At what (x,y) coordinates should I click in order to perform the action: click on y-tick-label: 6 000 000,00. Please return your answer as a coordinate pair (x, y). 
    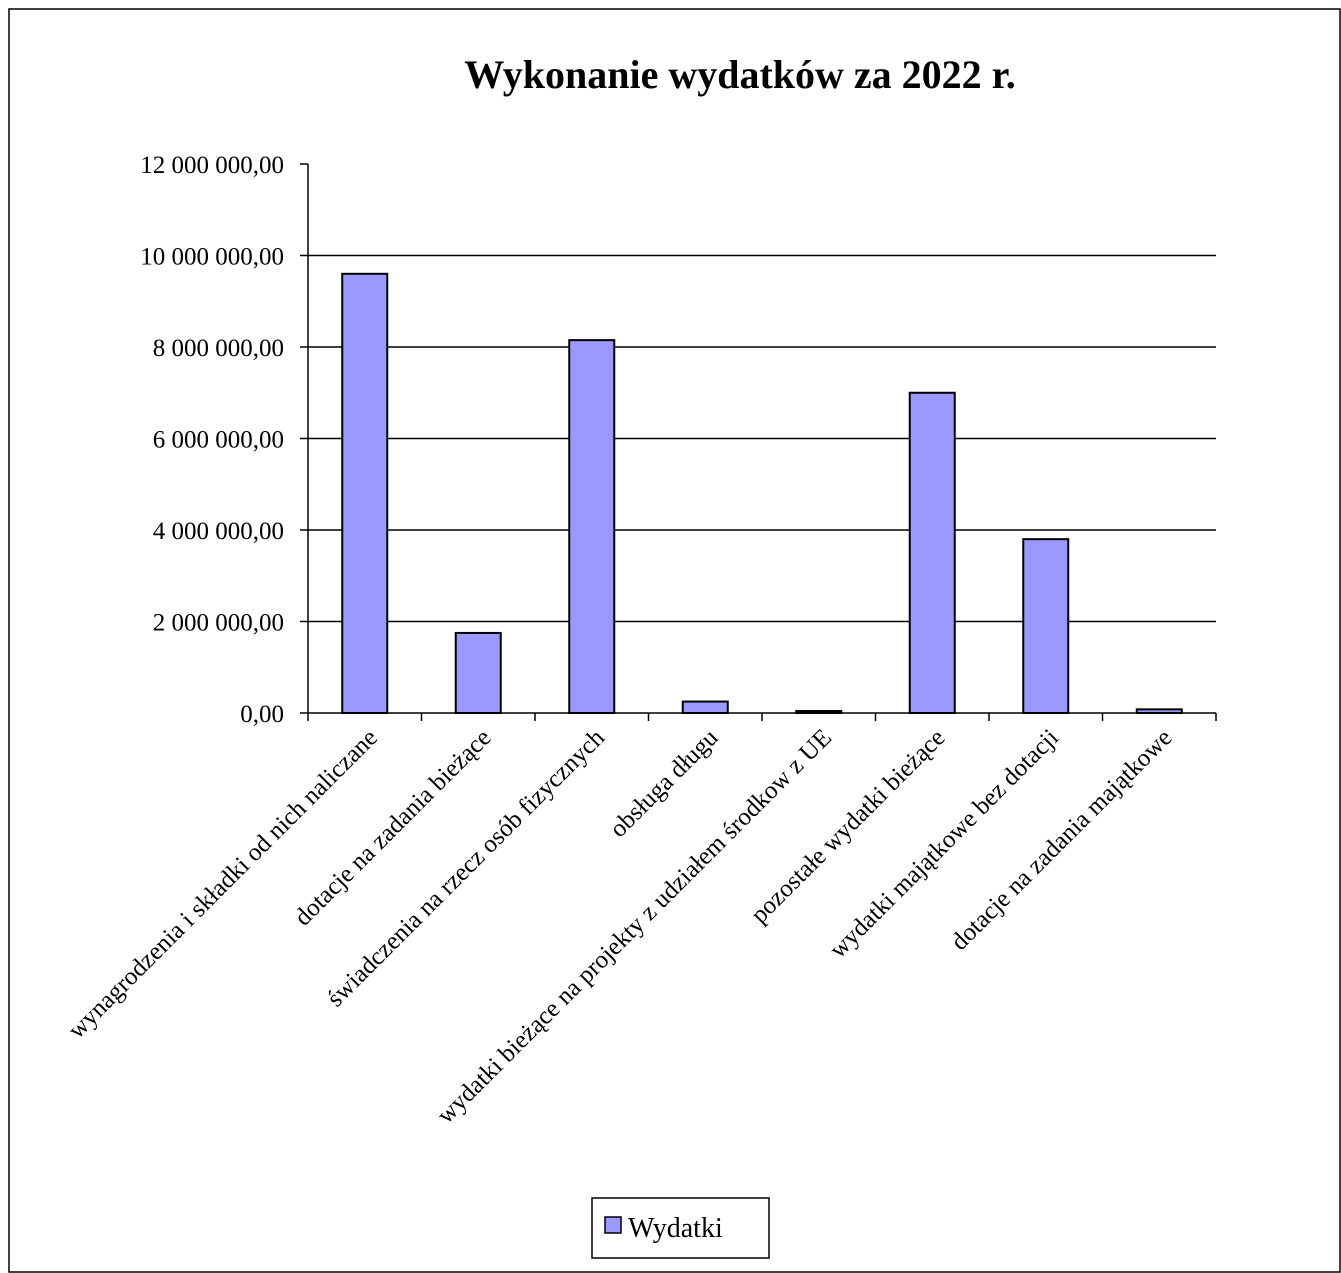
    Looking at the image, I should click on (218, 440).